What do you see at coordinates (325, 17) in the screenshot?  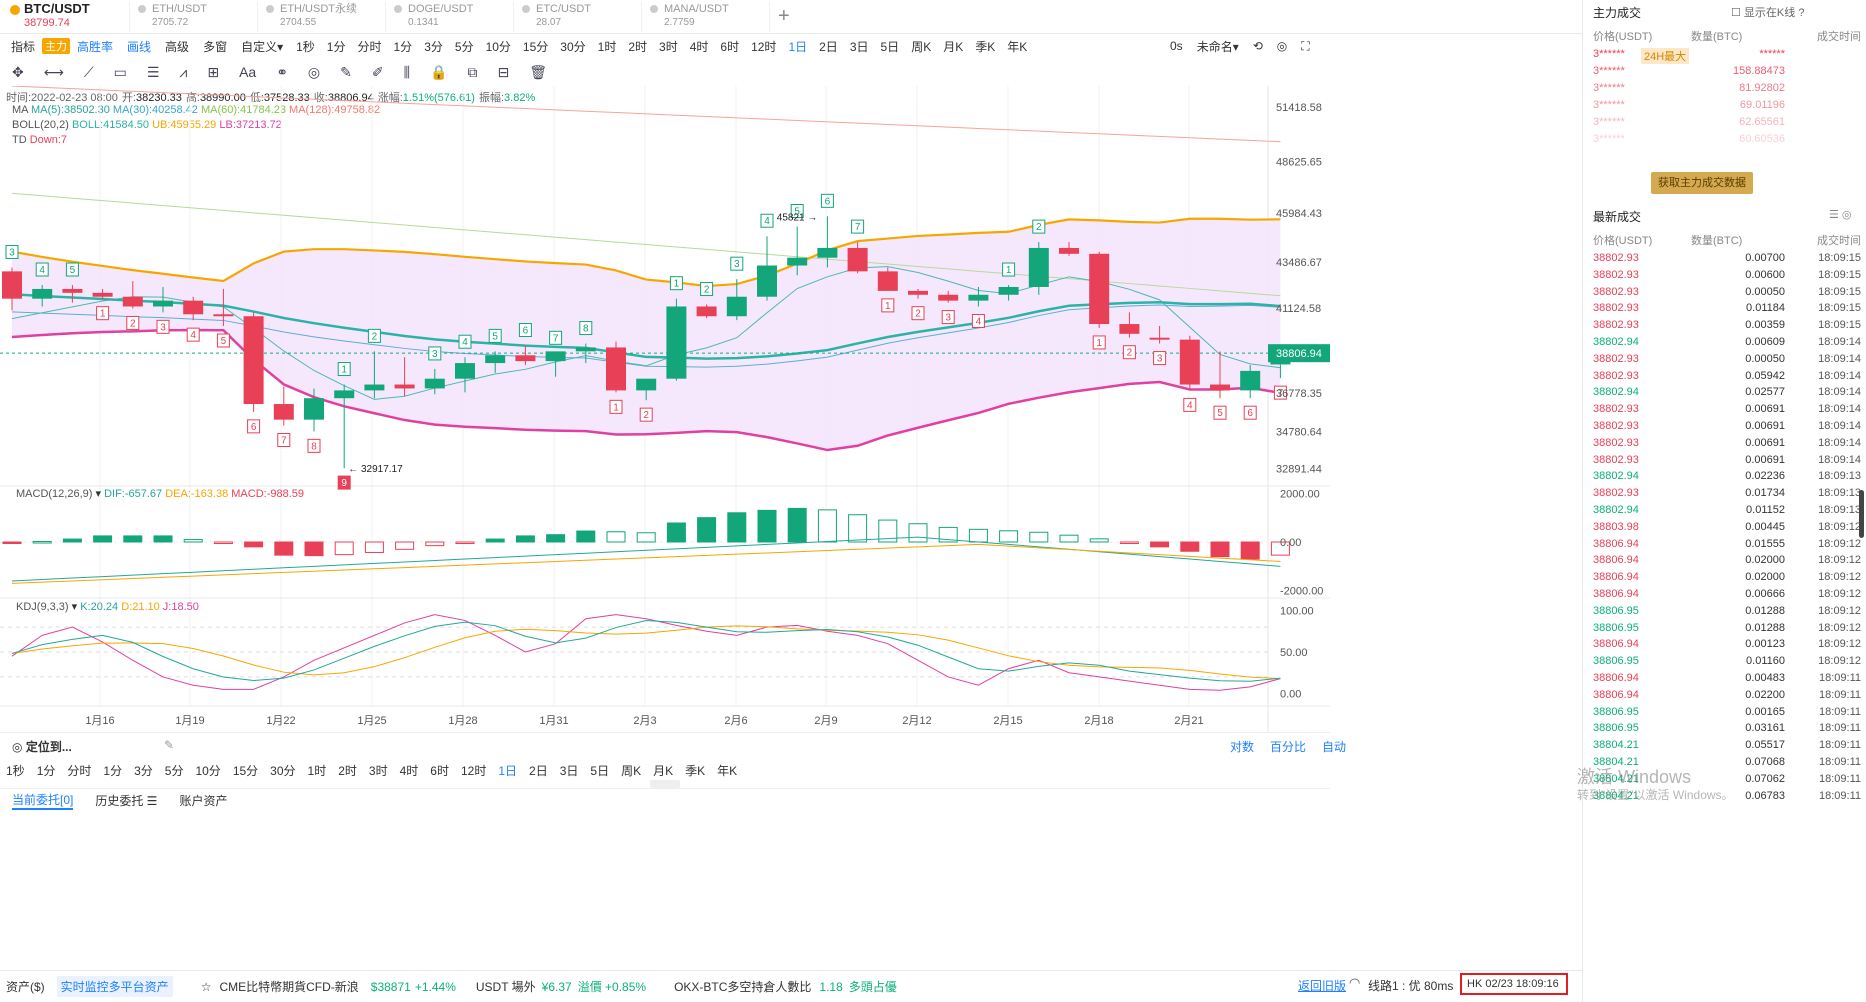 I see `symbol-tab: ETH/USDT永续 2704.55` at bounding box center [325, 17].